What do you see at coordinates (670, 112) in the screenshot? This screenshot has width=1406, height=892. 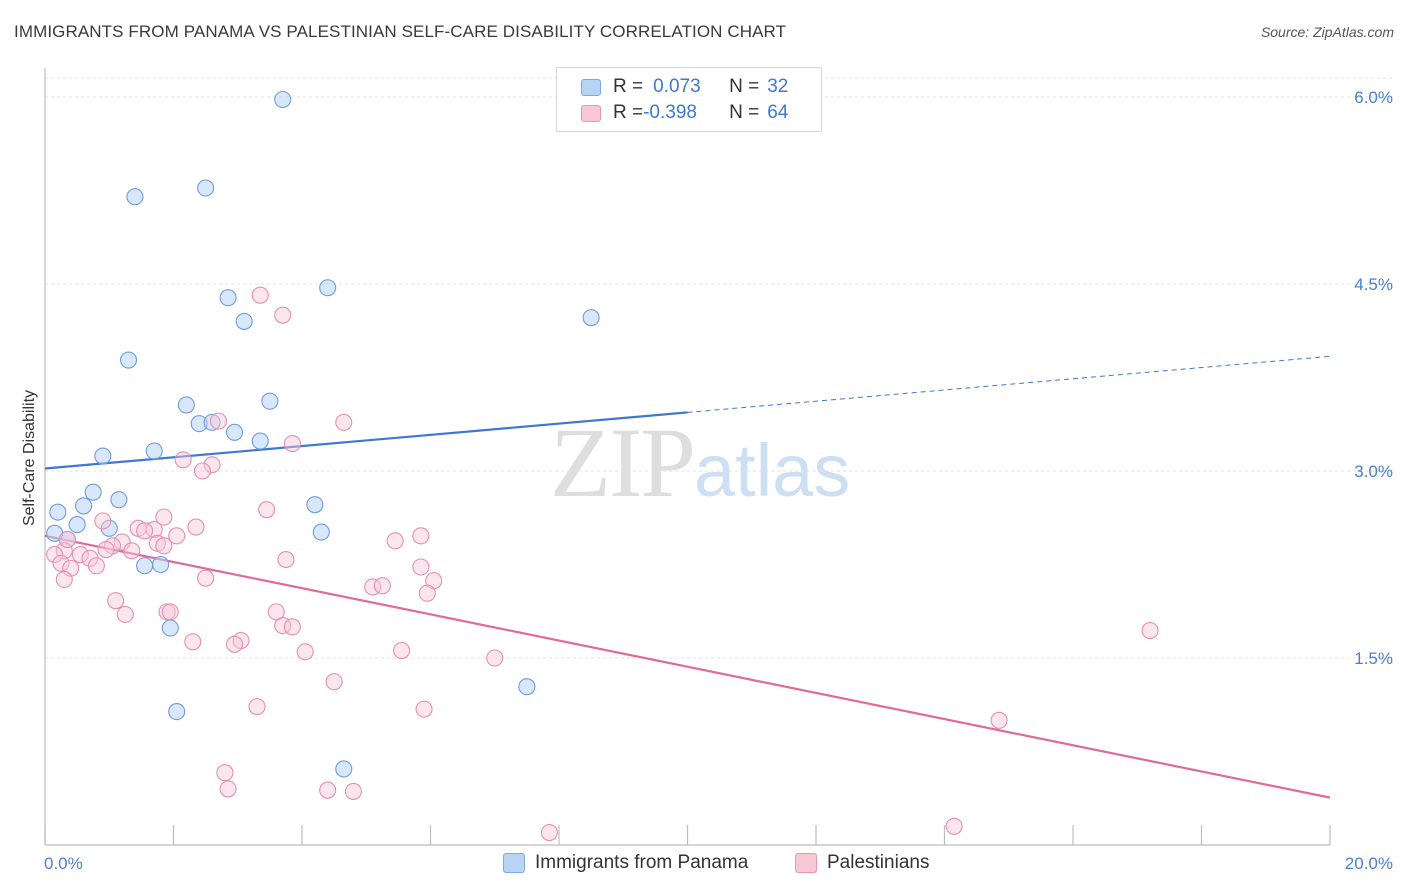 I see `r-value: -0.398` at bounding box center [670, 112].